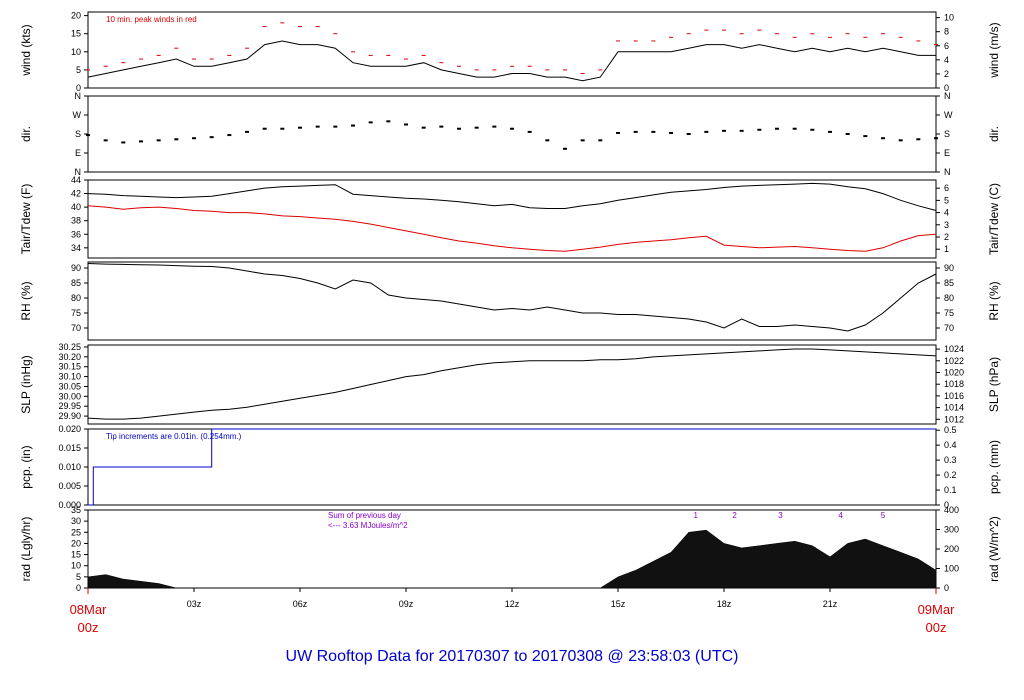 Image resolution: width=1024 pixels, height=700 pixels. Describe the element at coordinates (948, 115) in the screenshot. I see `right-y-tick-label: W` at that location.